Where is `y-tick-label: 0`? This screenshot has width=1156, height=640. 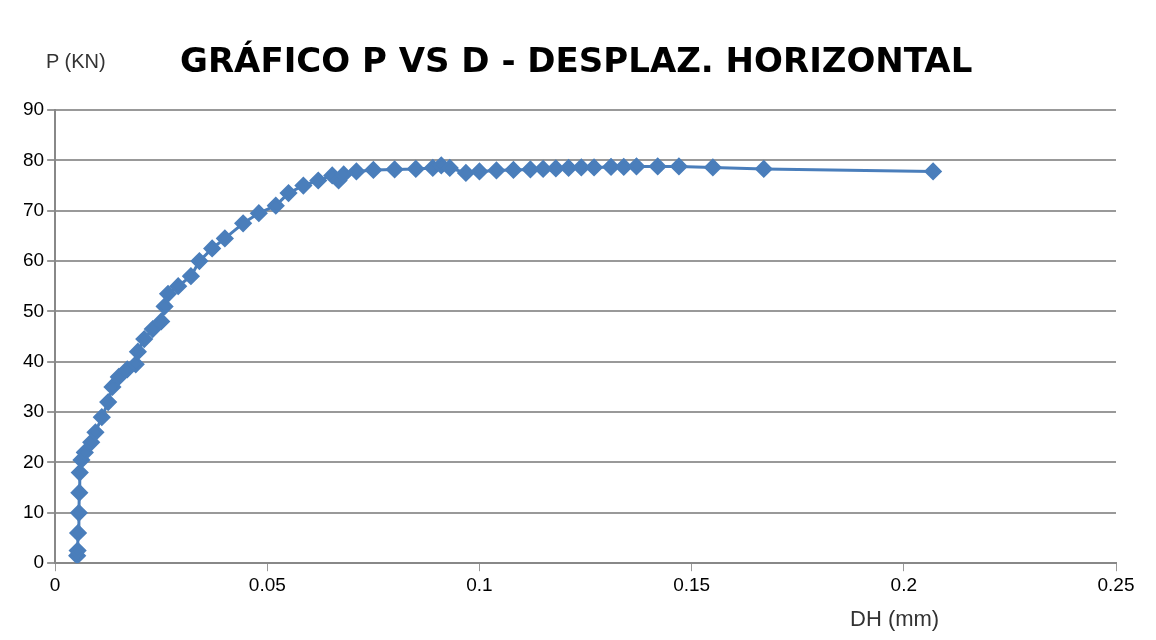
y-tick-label: 0 is located at coordinates (39, 562).